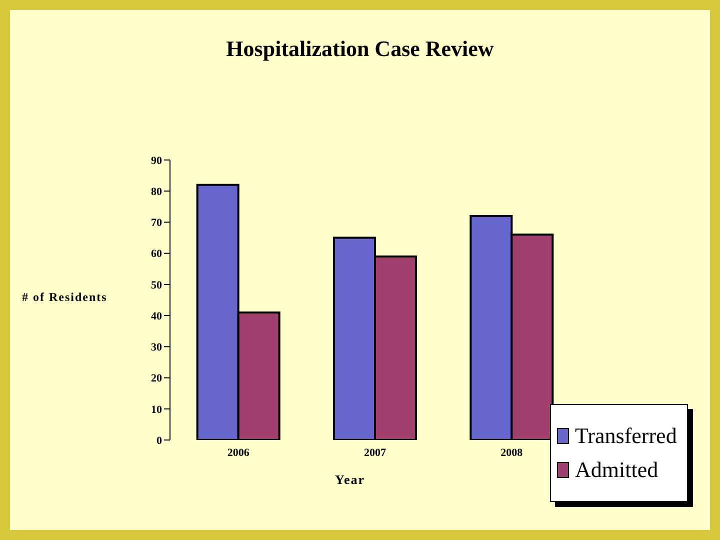 Image resolution: width=720 pixels, height=540 pixels. I want to click on y-tick-label: 60, so click(156, 254).